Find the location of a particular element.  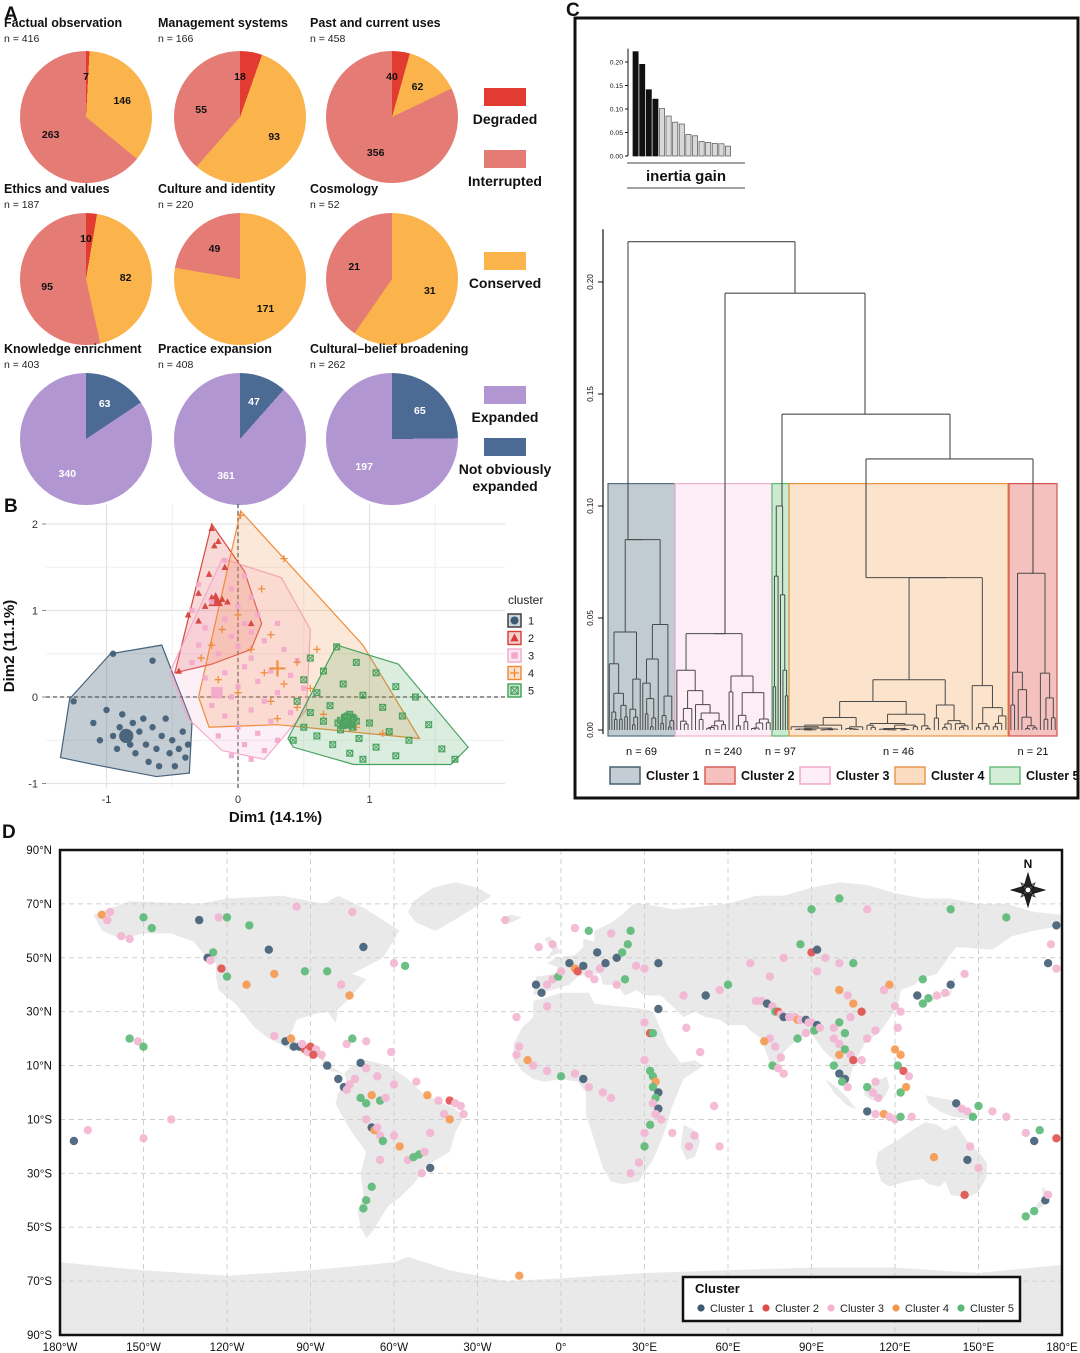

pie-title: Ethics and values is located at coordinates (57, 189).